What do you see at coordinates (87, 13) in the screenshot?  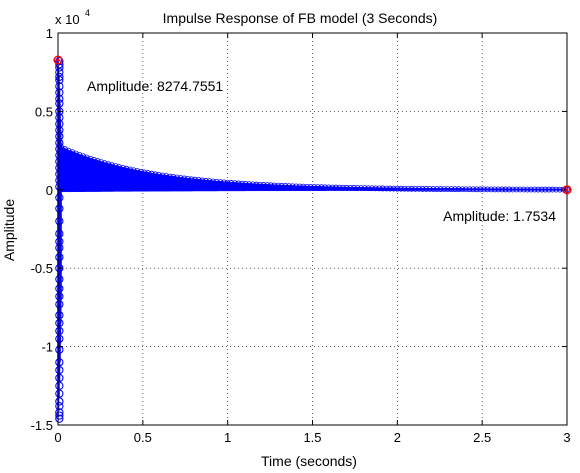 I see `y-multiplier-exponent: 4` at bounding box center [87, 13].